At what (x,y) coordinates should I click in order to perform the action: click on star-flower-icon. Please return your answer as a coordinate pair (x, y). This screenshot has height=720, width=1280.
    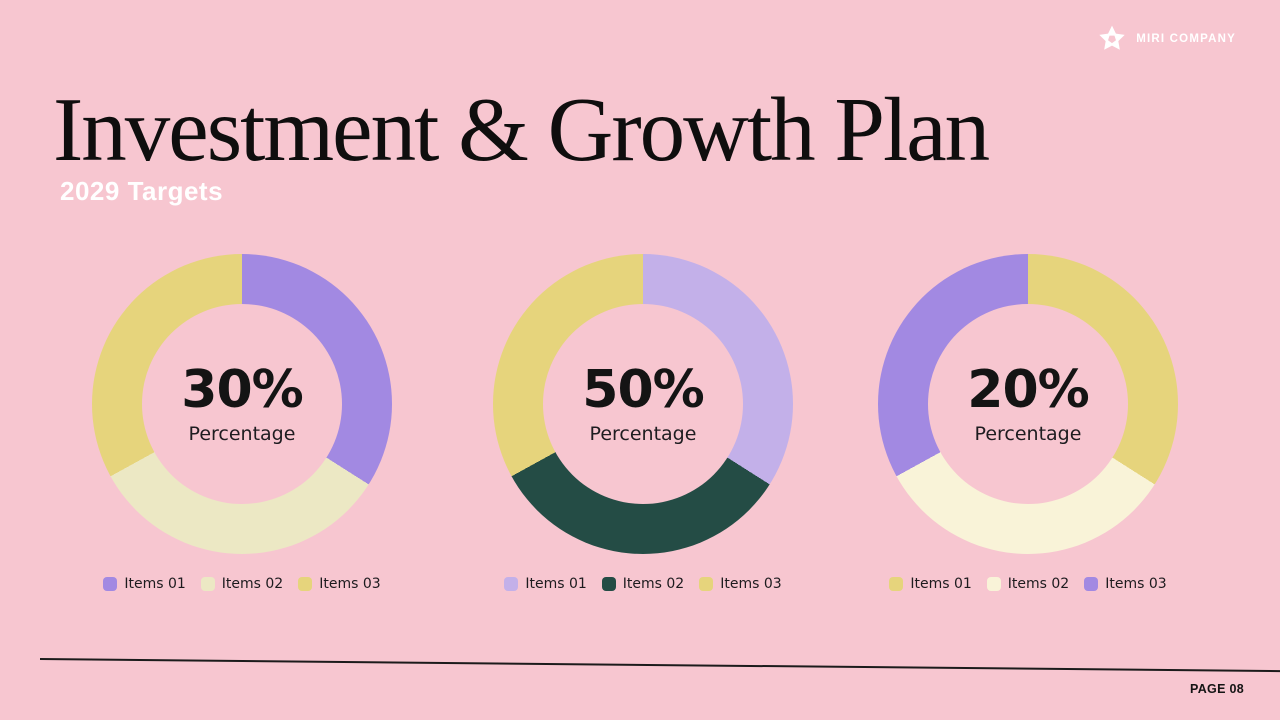
    Looking at the image, I should click on (1112, 37).